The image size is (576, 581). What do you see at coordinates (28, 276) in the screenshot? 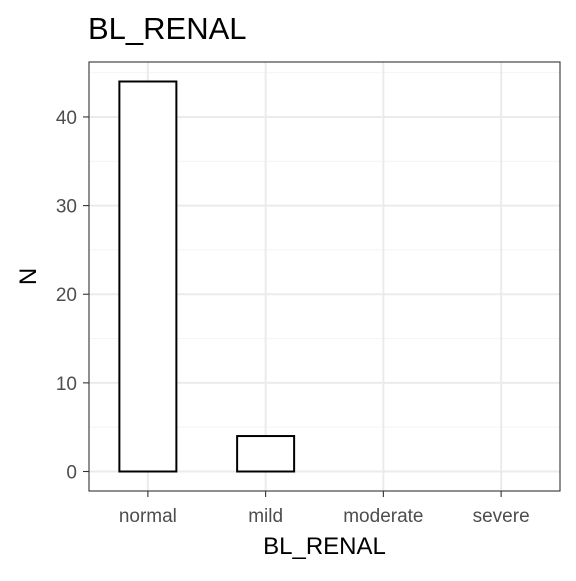
I see `y-axis-title: N` at bounding box center [28, 276].